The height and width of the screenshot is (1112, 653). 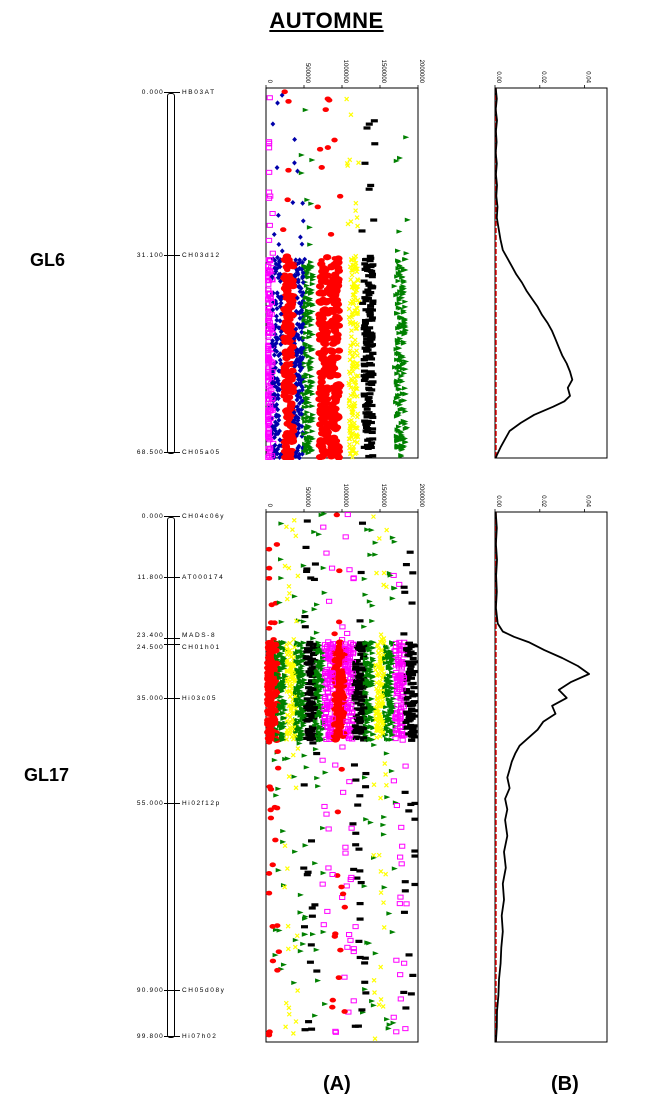 What do you see at coordinates (204, 516) in the screenshot?
I see `marker-name: CH04c06y` at bounding box center [204, 516].